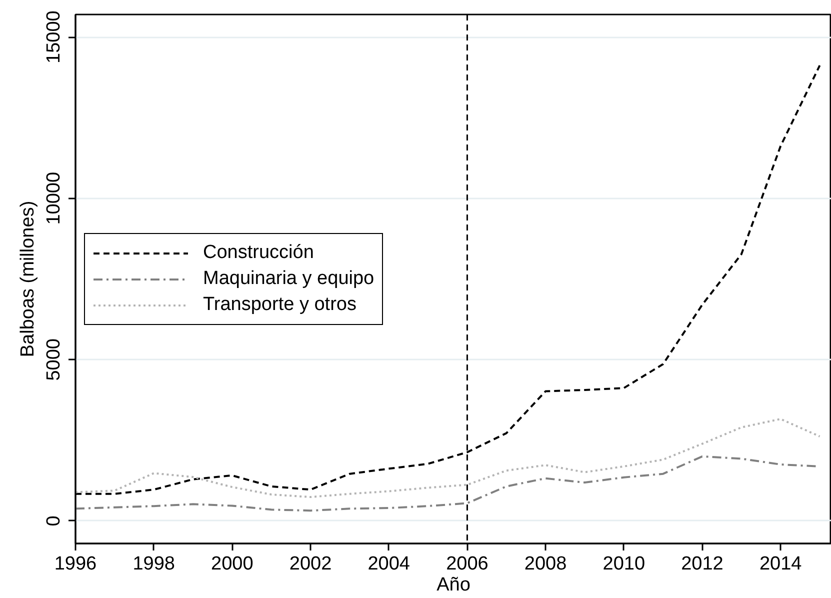 The height and width of the screenshot is (598, 831). What do you see at coordinates (54, 198) in the screenshot?
I see `y-tick-label: 10000` at bounding box center [54, 198].